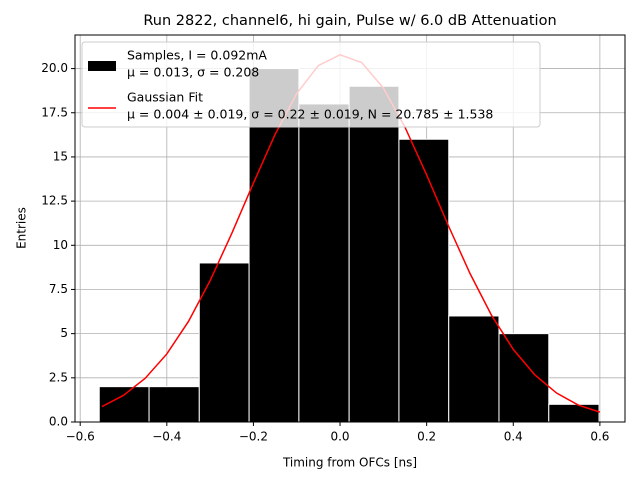 This screenshot has height=480, width=640. What do you see at coordinates (54, 201) in the screenshot?
I see `y-tick-label: 12.5` at bounding box center [54, 201].